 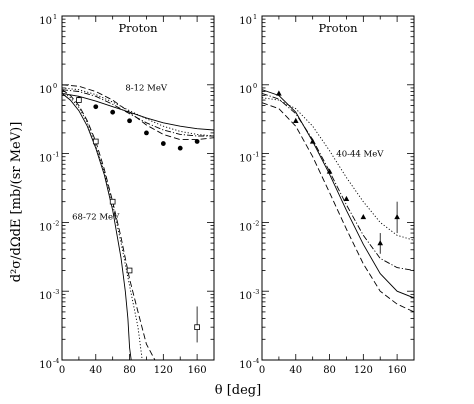 What do you see at coordinates (238, 390) in the screenshot?
I see `x-axis-title: θ [deg]` at bounding box center [238, 390].